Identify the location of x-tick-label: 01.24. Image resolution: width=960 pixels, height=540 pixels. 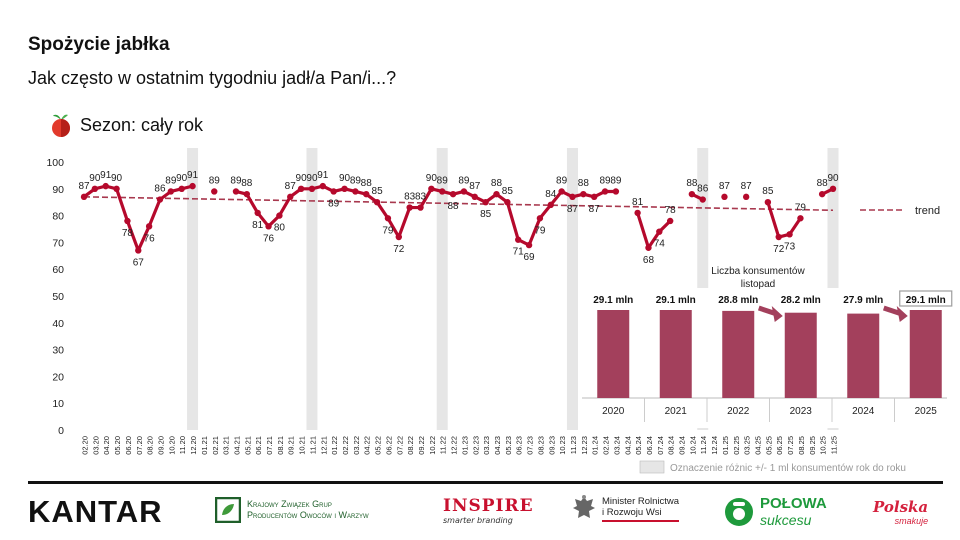
(595, 445).